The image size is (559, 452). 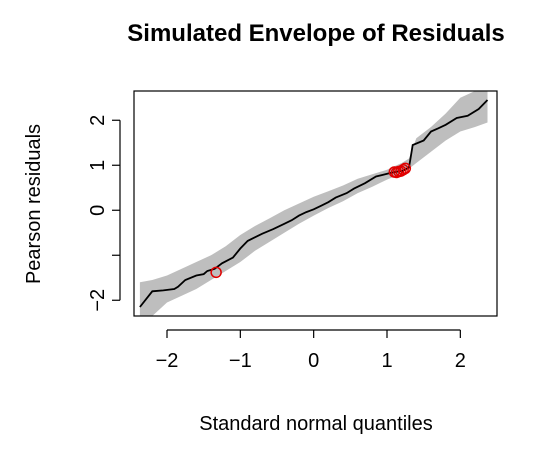 I want to click on x-tick-label: 2, so click(x=460, y=361).